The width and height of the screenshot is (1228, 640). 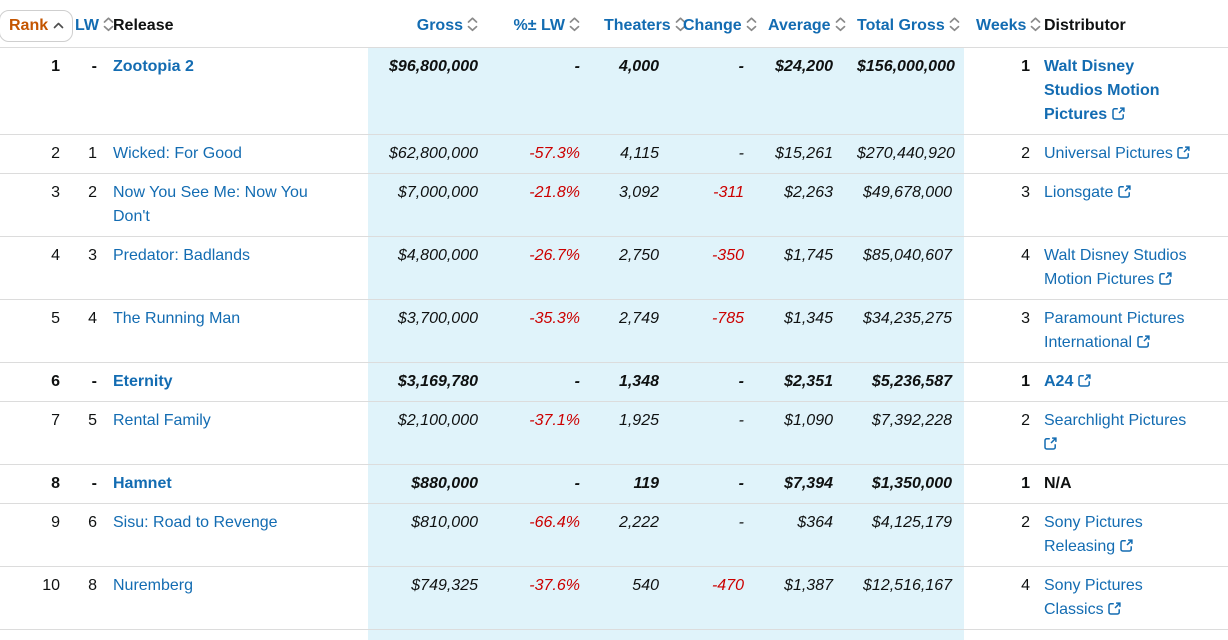 What do you see at coordinates (541, 484) in the screenshot?
I see `pct-lw-cell: -` at bounding box center [541, 484].